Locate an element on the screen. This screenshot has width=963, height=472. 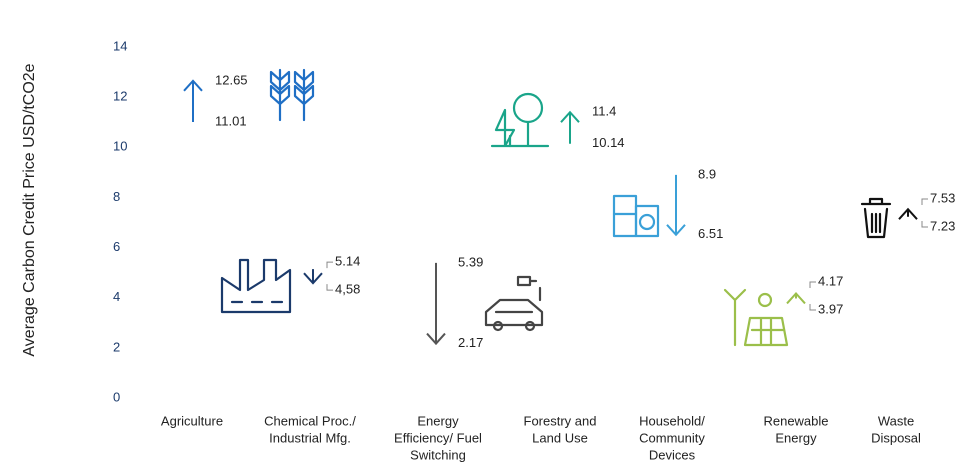
value-label: 10.14 is located at coordinates (608, 142).